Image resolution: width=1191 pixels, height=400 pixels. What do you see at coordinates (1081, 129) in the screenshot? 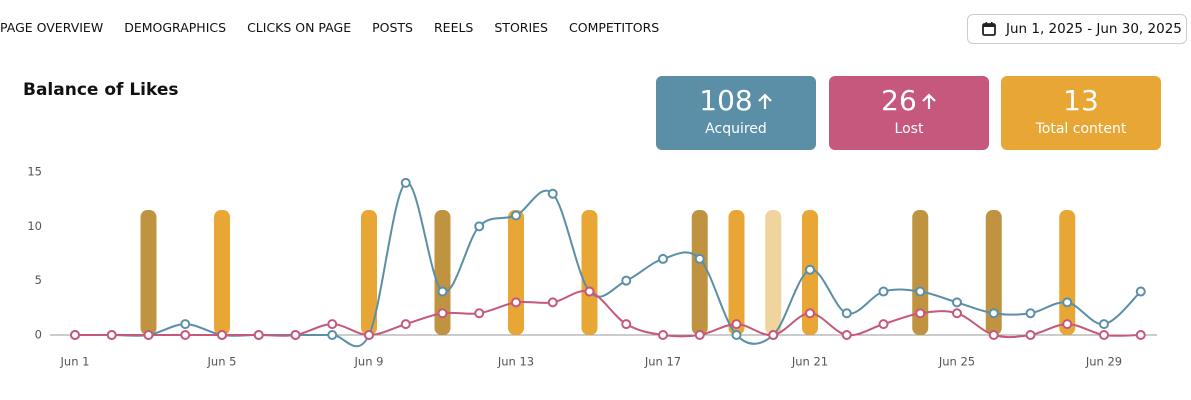
I see `stat-label: Total content` at bounding box center [1081, 129].